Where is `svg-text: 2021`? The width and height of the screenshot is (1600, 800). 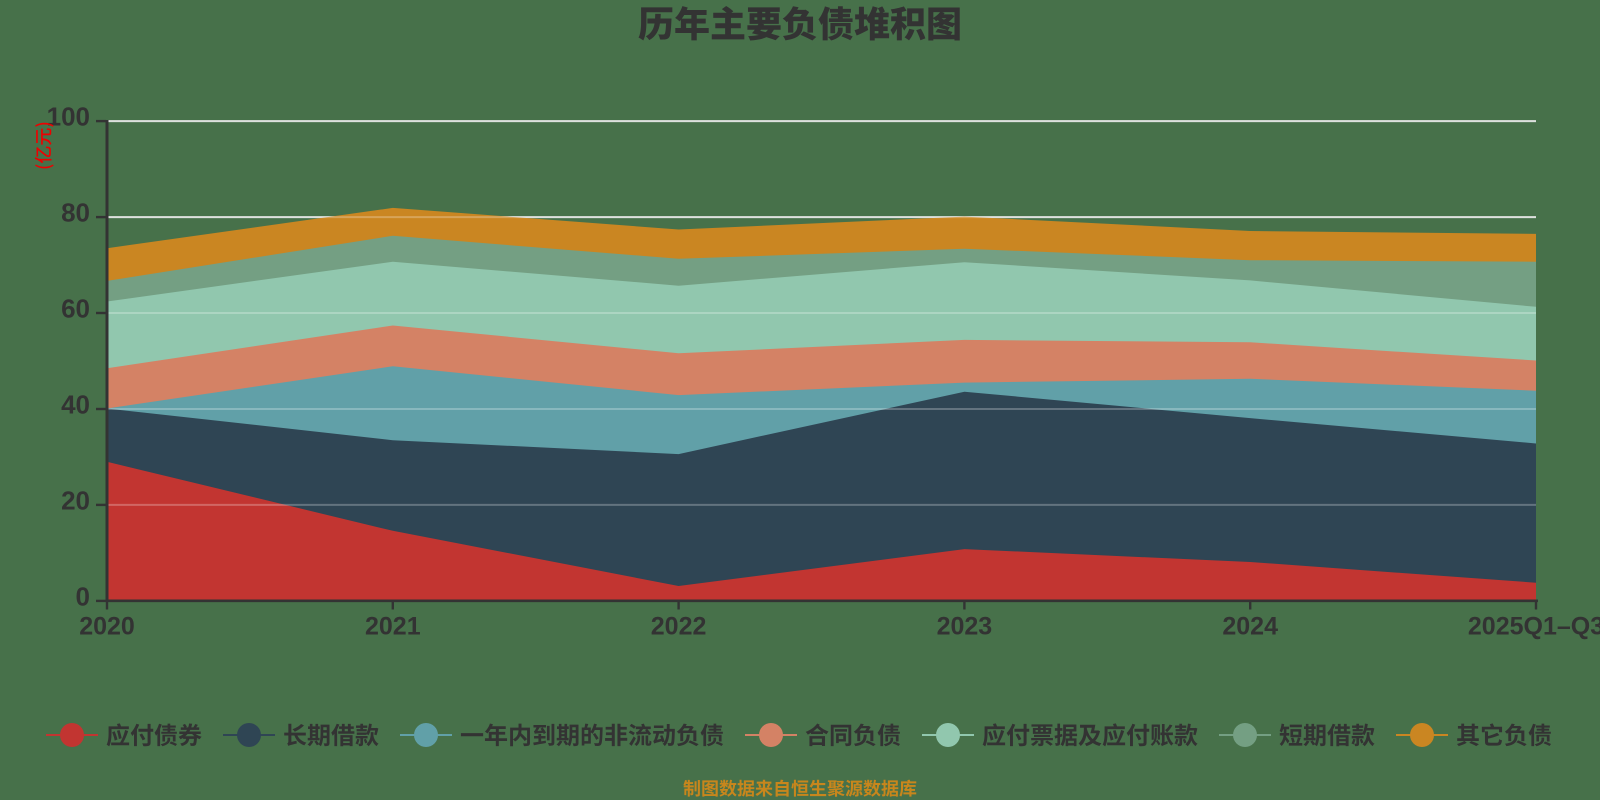
svg-text: 2021 is located at coordinates (393, 627).